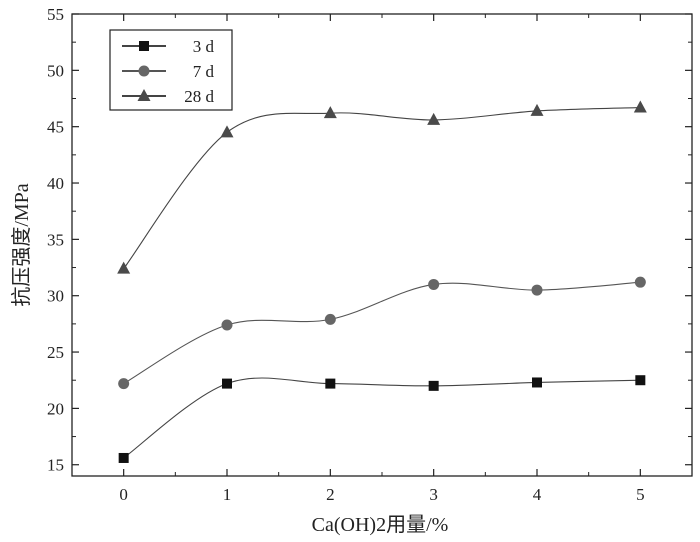  I want to click on y-tick-label: 35, so click(55, 239).